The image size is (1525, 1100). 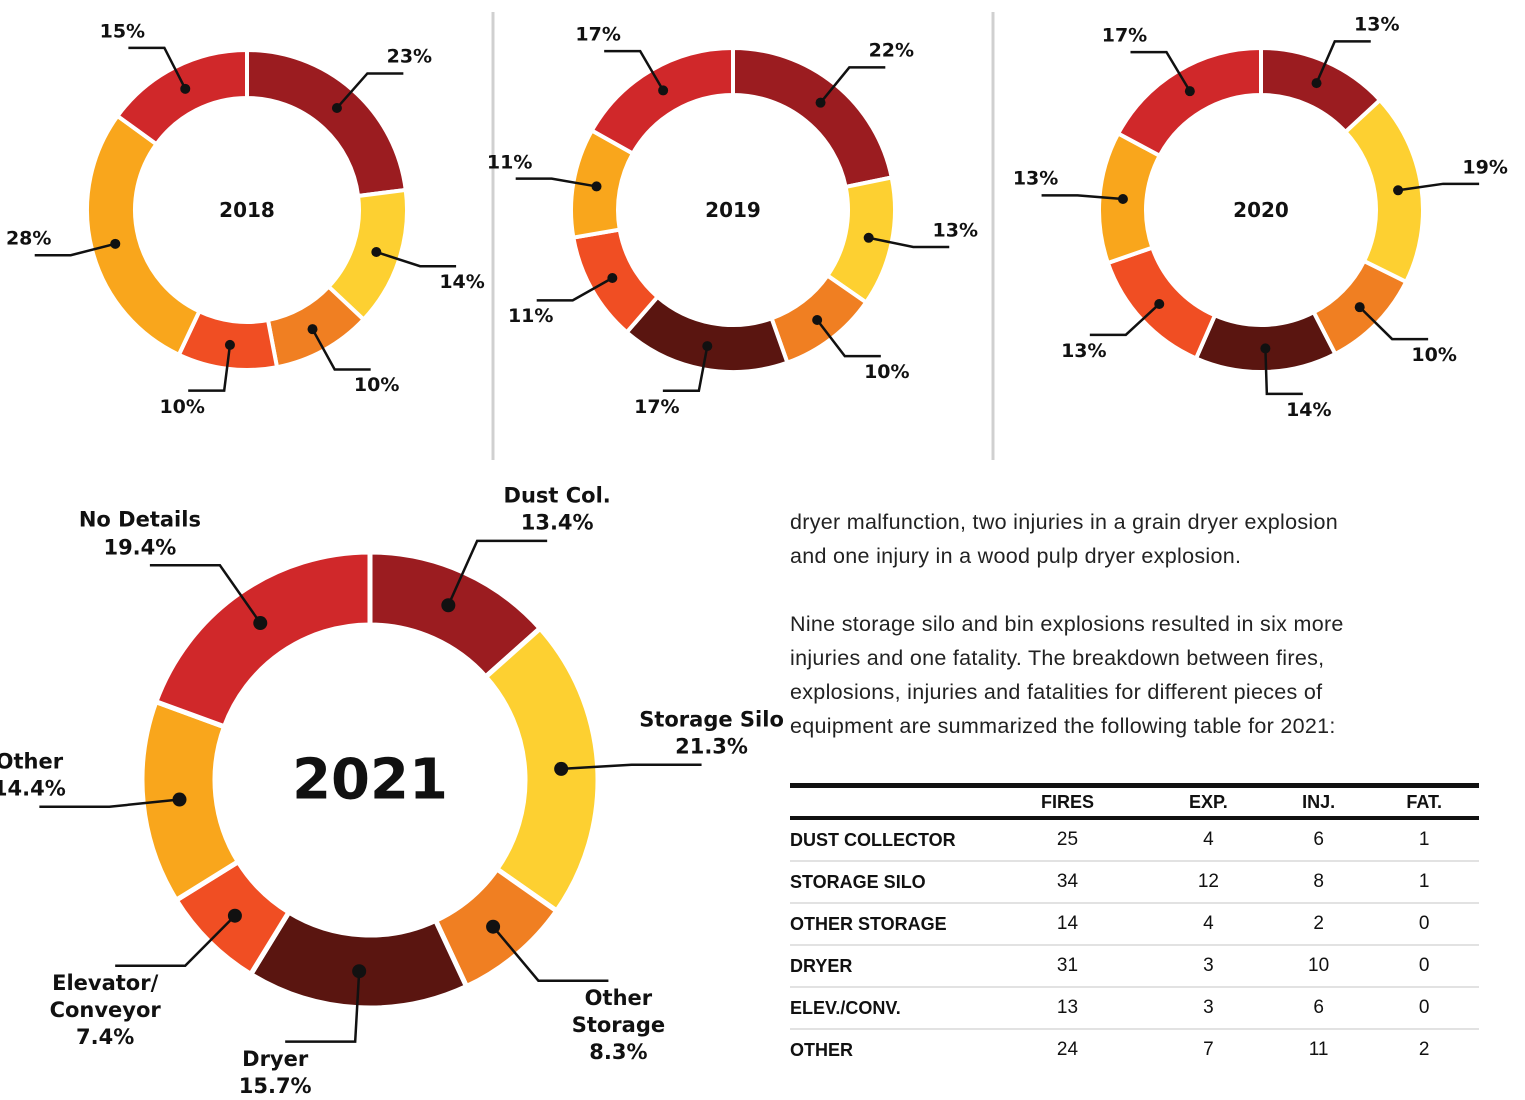 What do you see at coordinates (888, 1008) in the screenshot?
I see `table-cell: ELEV./CONV.` at bounding box center [888, 1008].